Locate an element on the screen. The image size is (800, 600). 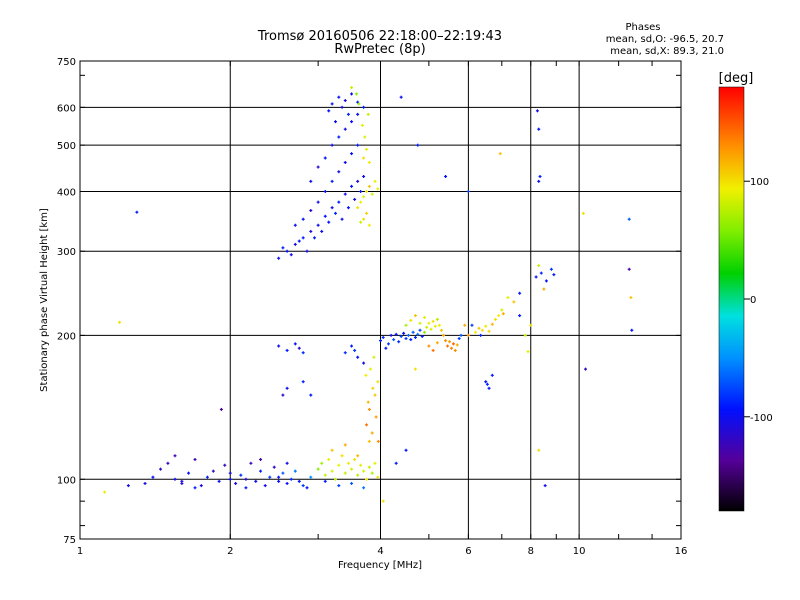
x-tick-label: 4 is located at coordinates (380, 551).